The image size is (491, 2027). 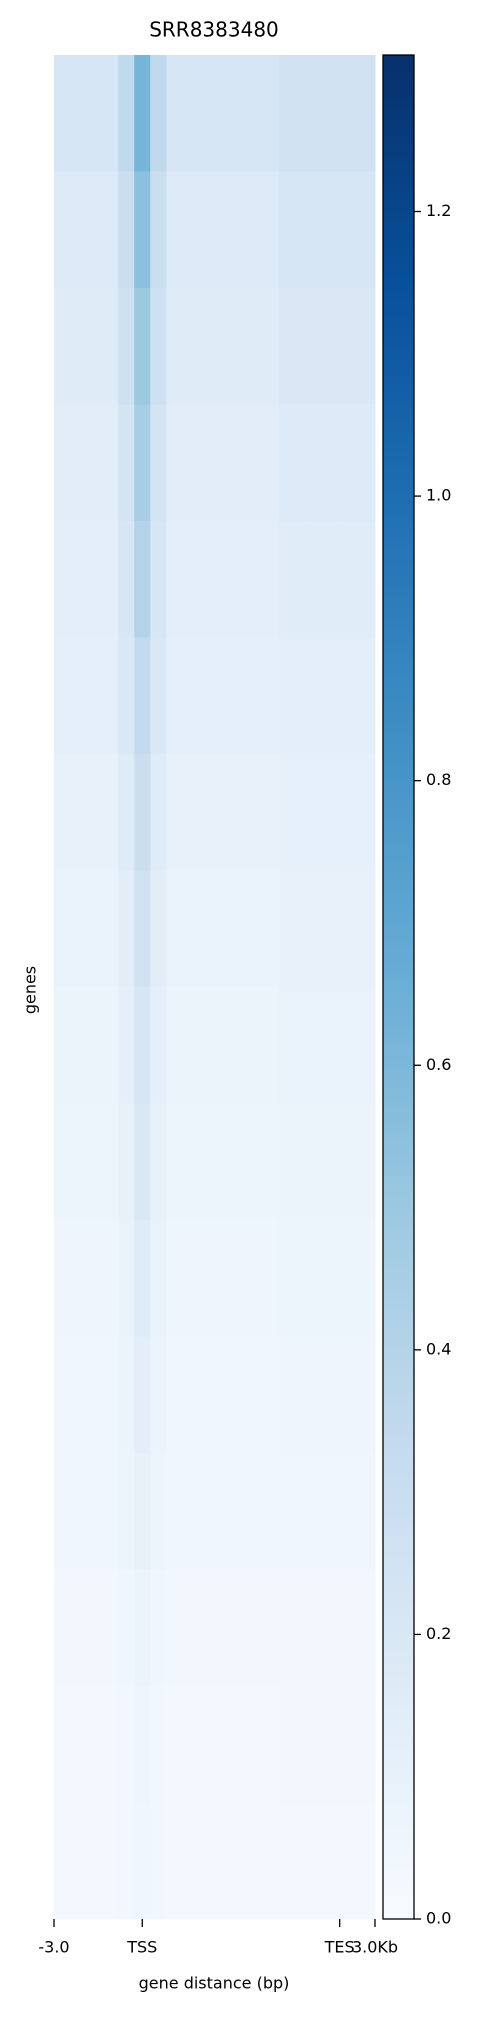 What do you see at coordinates (214, 1983) in the screenshot?
I see `x-axis-label: gene distance (bp)` at bounding box center [214, 1983].